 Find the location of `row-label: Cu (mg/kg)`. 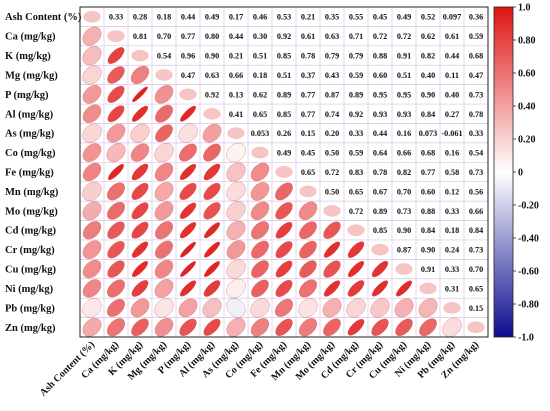

row-label: Cu (mg/kg) is located at coordinates (31, 270).